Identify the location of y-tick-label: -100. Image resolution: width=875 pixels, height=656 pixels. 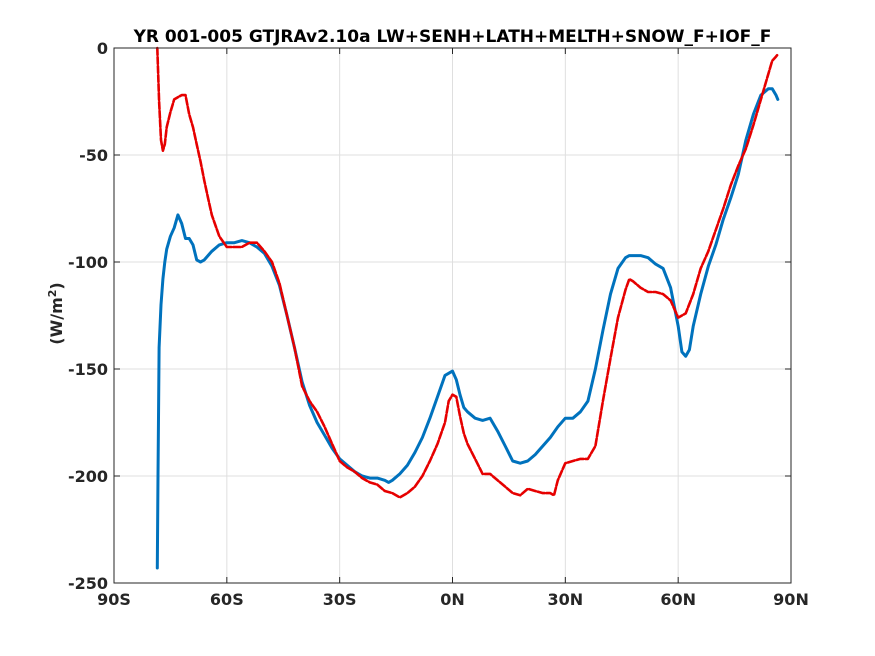
(88, 262).